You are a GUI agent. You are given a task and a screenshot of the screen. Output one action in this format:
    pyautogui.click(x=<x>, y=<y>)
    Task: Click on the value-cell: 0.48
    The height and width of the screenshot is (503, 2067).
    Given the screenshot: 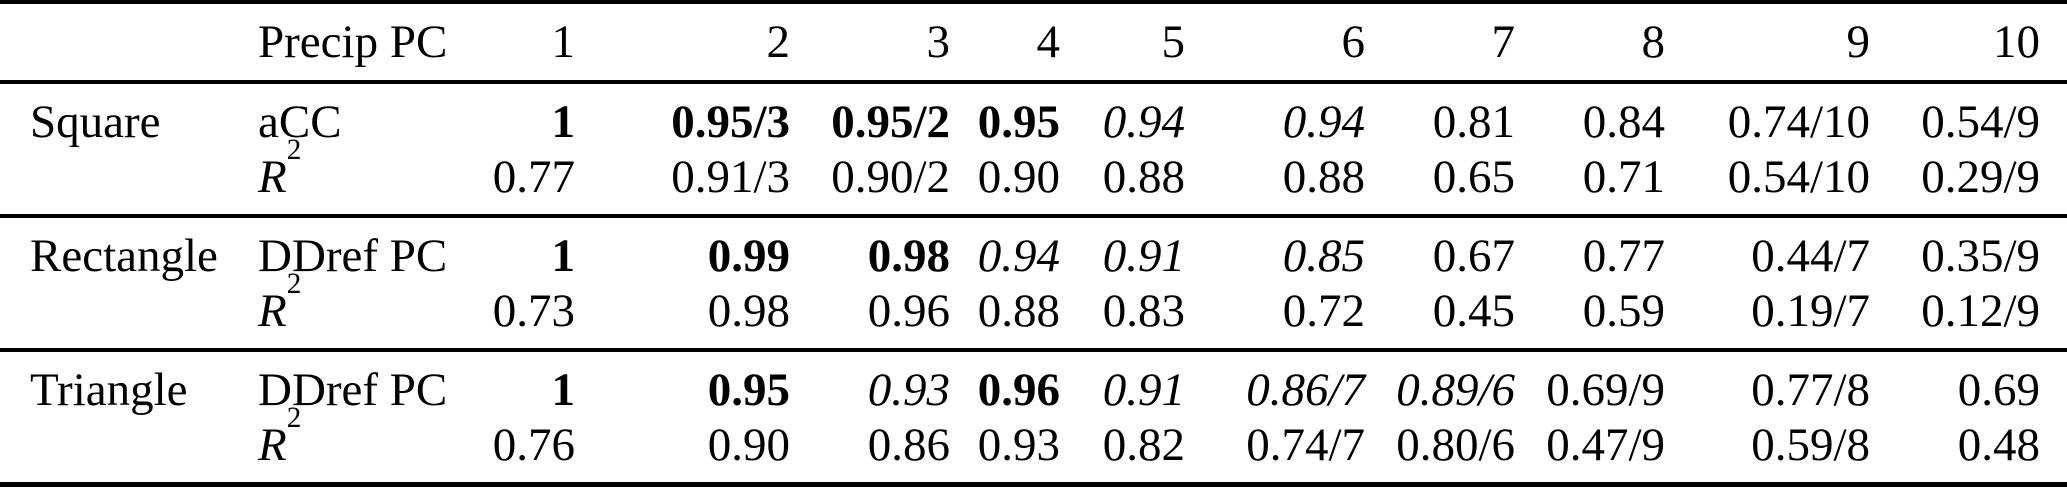 What is the action you would take?
    pyautogui.click(x=1998, y=445)
    